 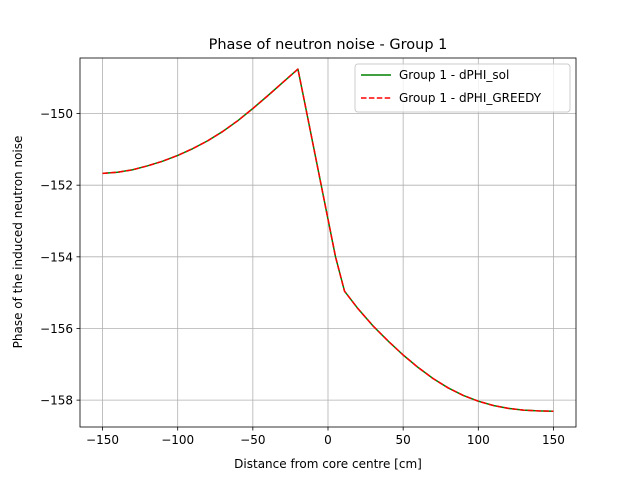 I want to click on legend: Group 1 - dPHI_sol Group 1 - dPHI_GREEDY, so click(x=462, y=88).